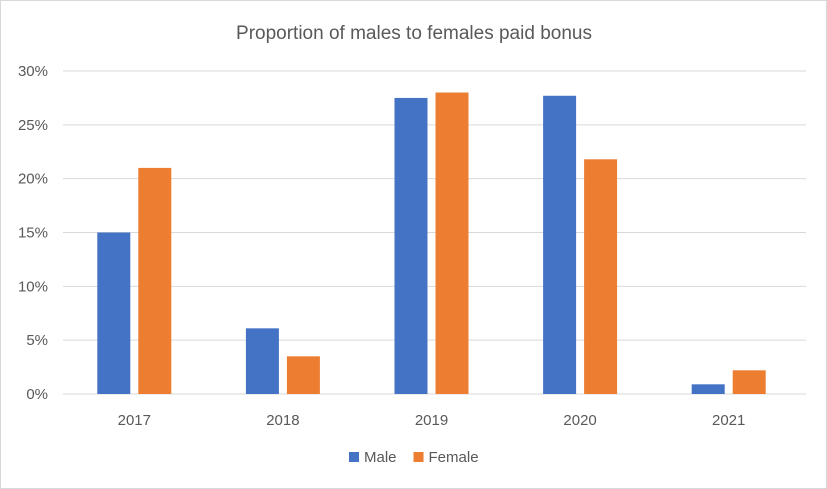 The height and width of the screenshot is (489, 827). What do you see at coordinates (749, 382) in the screenshot?
I see `bar-female-2021` at bounding box center [749, 382].